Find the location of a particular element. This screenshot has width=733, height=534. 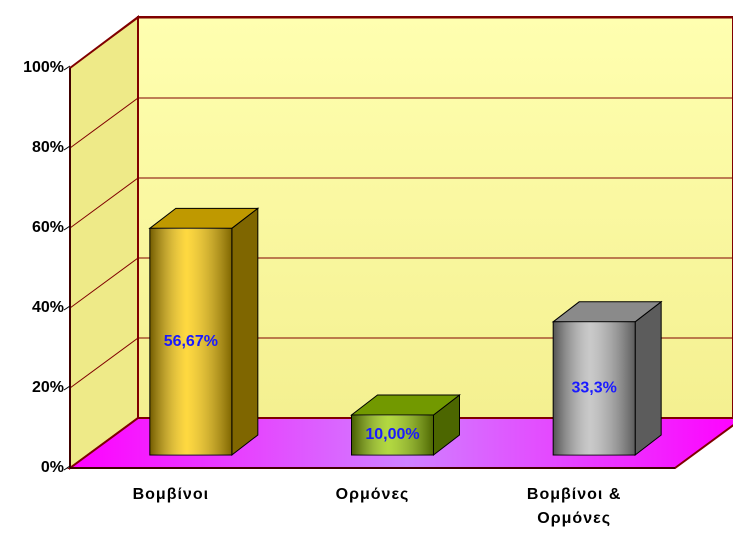

x-tick-label: Ορμόνες is located at coordinates (372, 494).